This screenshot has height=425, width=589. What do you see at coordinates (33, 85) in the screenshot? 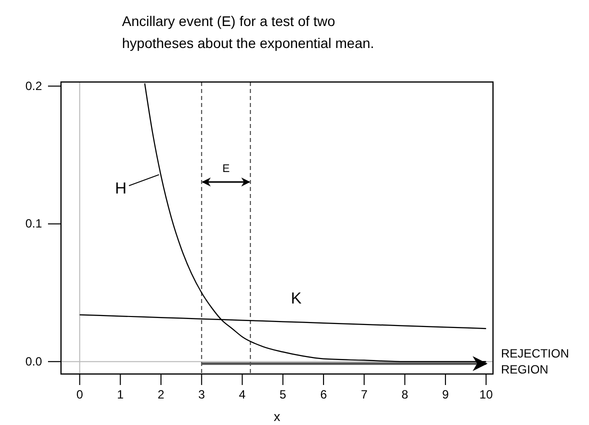
I see `y-tick-label: 0.2` at bounding box center [33, 85].